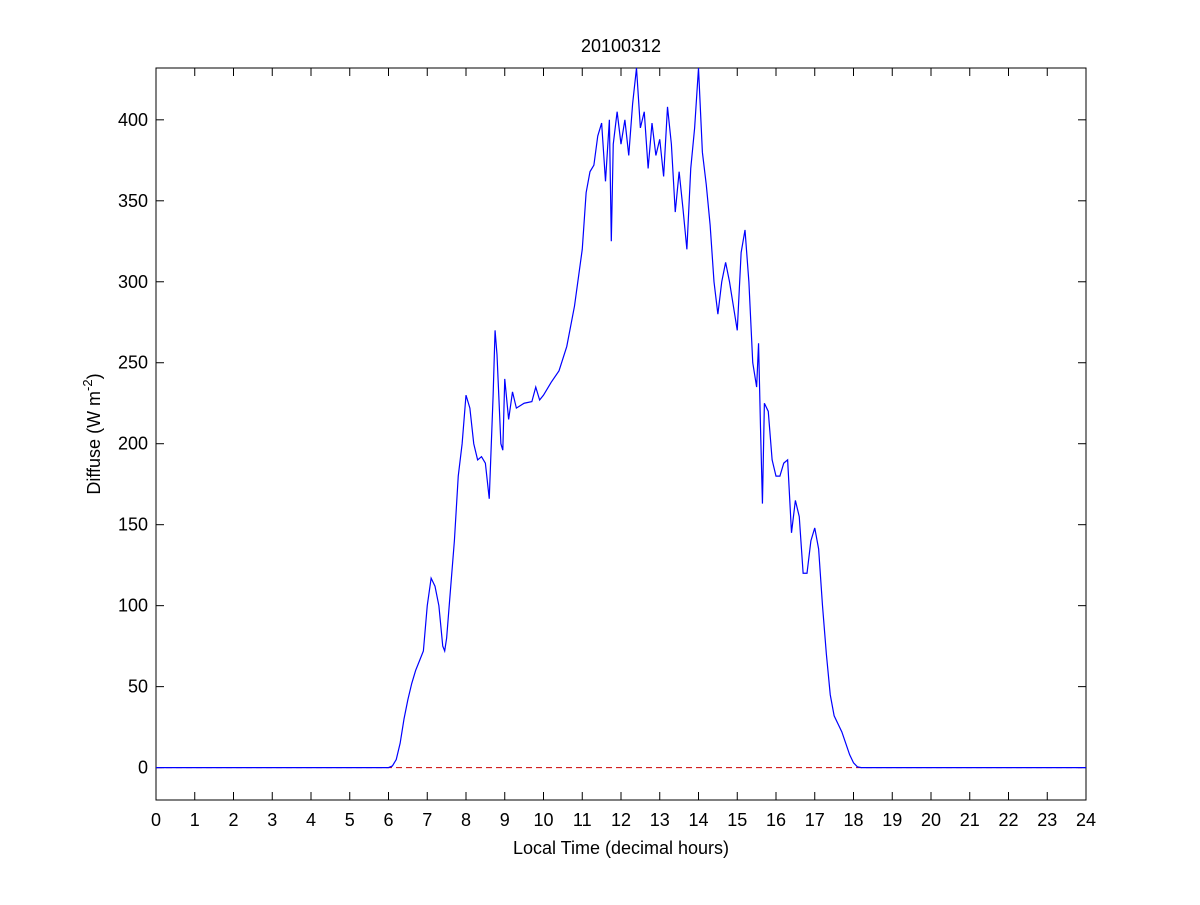  What do you see at coordinates (582, 820) in the screenshot?
I see `x-tick-label: 11` at bounding box center [582, 820].